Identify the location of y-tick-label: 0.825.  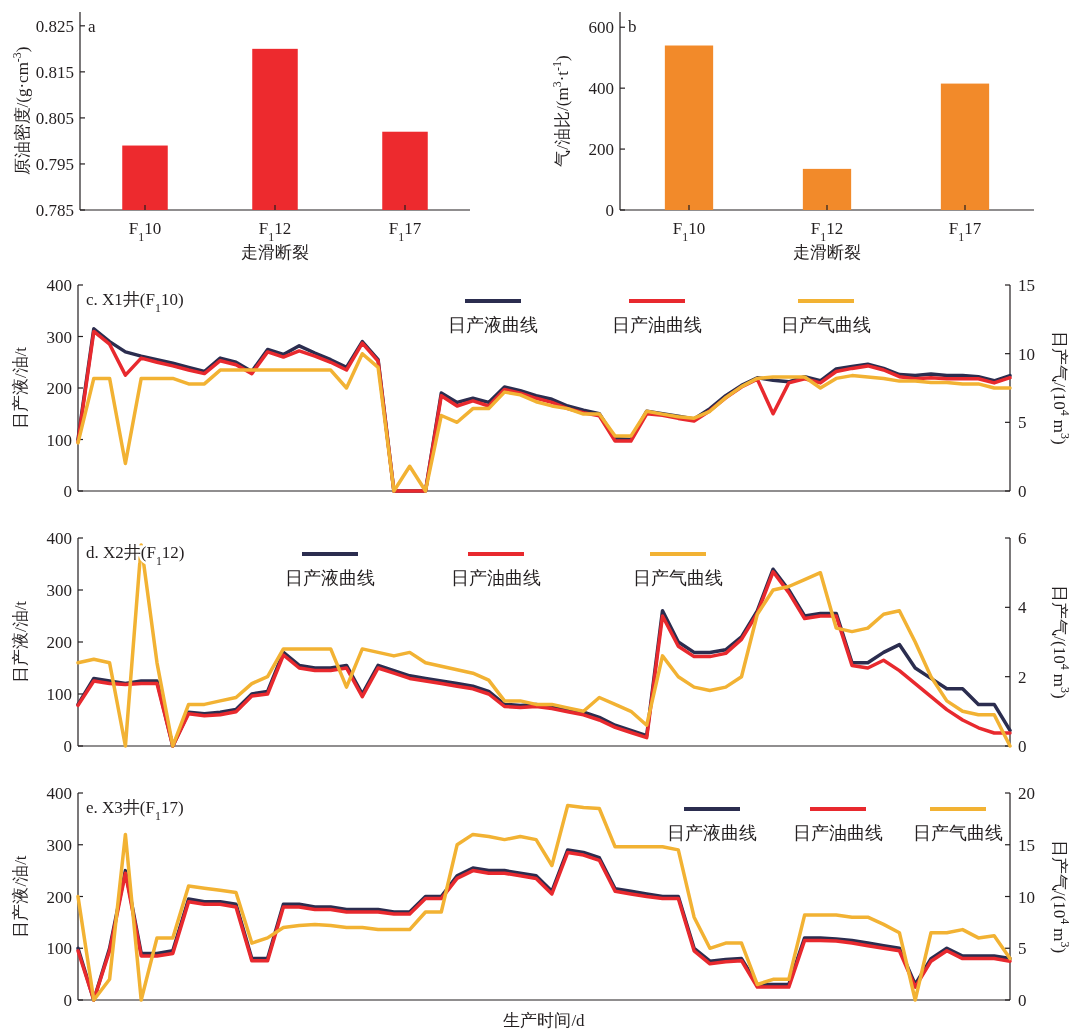
(54, 26).